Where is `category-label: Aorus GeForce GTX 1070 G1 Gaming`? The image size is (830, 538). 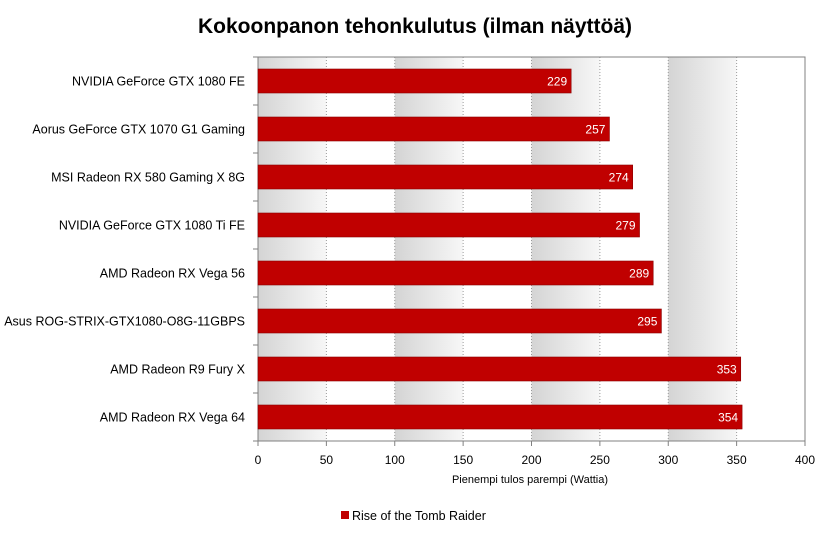 category-label: Aorus GeForce GTX 1070 G1 Gaming is located at coordinates (138, 130).